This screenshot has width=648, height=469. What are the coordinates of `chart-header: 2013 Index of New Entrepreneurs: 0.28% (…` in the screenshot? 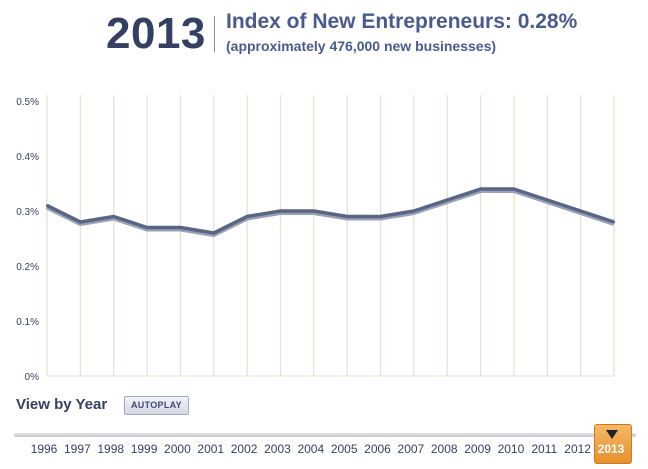 It's located at (324, 35).